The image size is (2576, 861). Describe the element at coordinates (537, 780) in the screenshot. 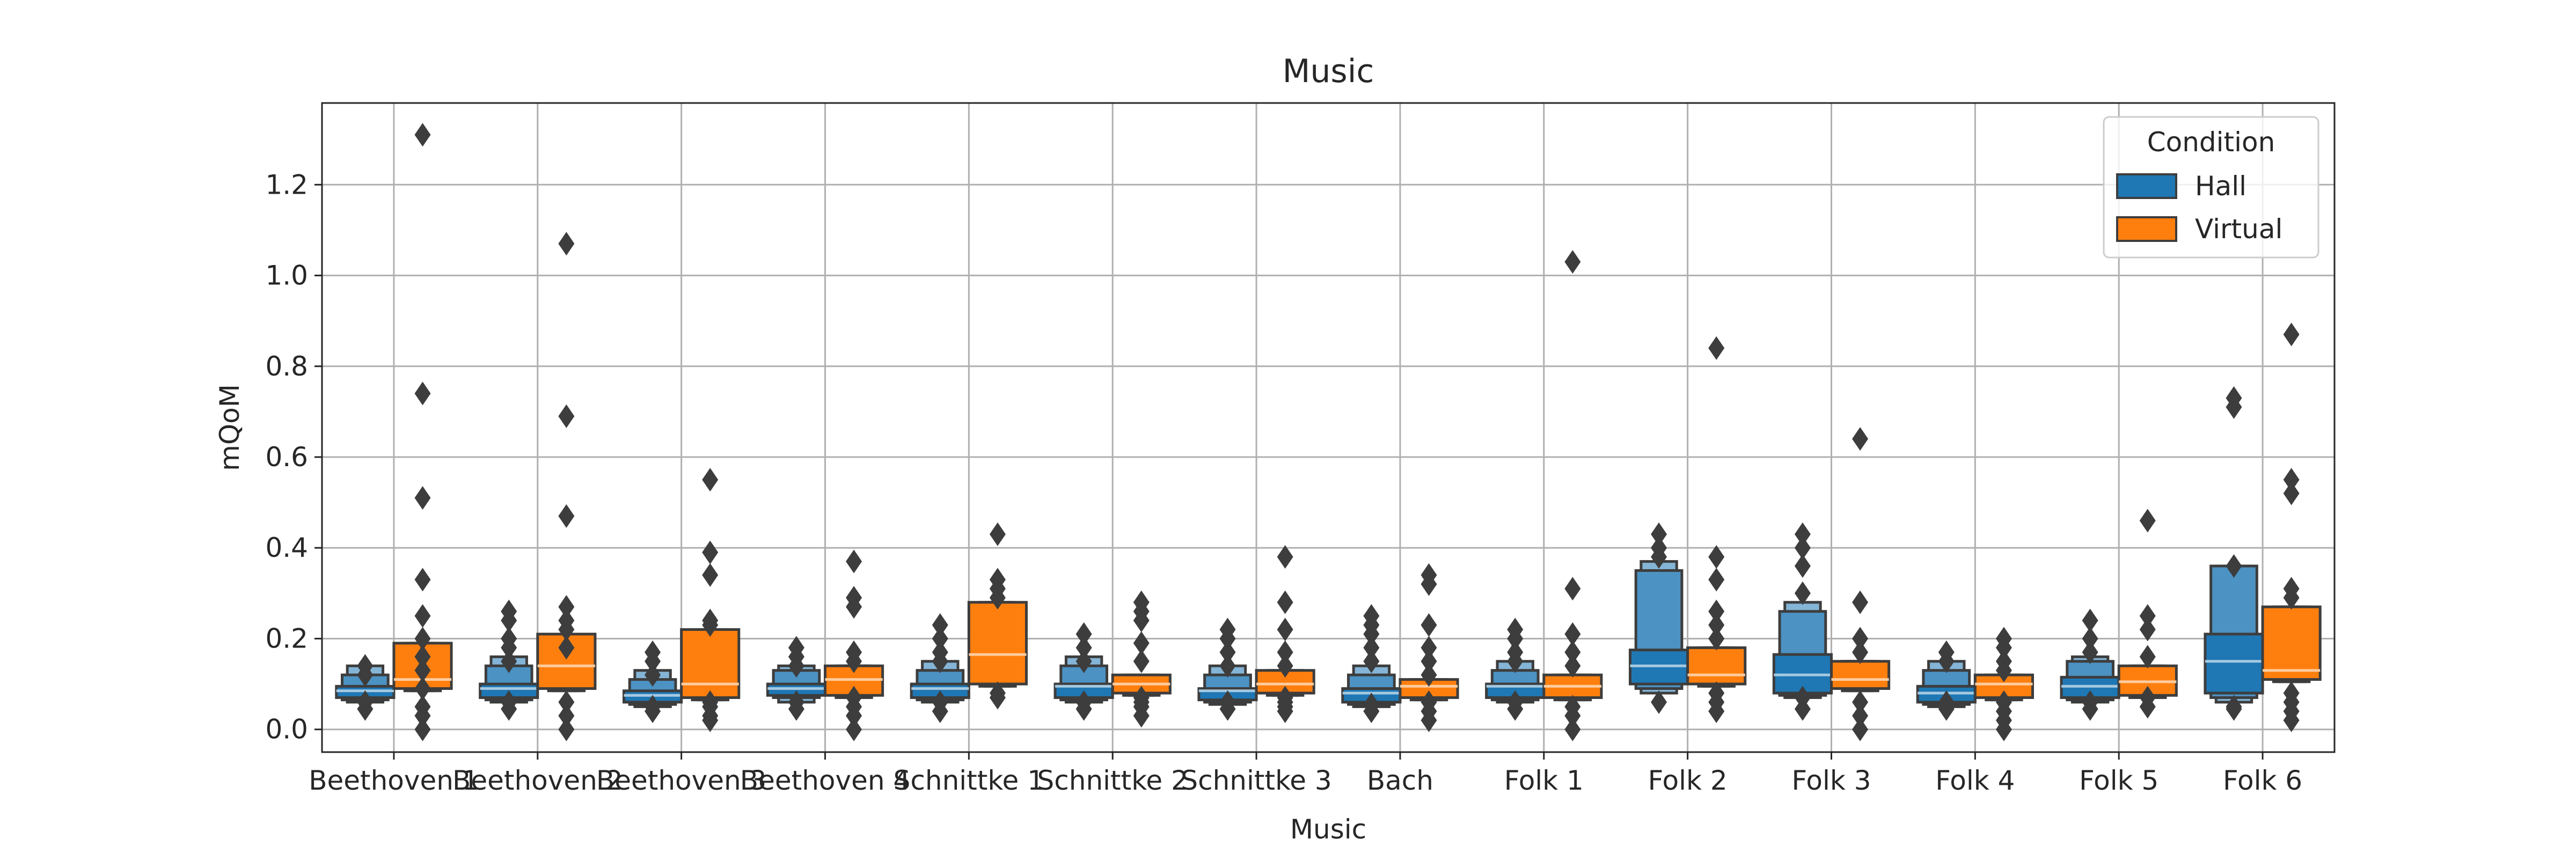

I see `x-tick-label: Beethoven 2` at that location.